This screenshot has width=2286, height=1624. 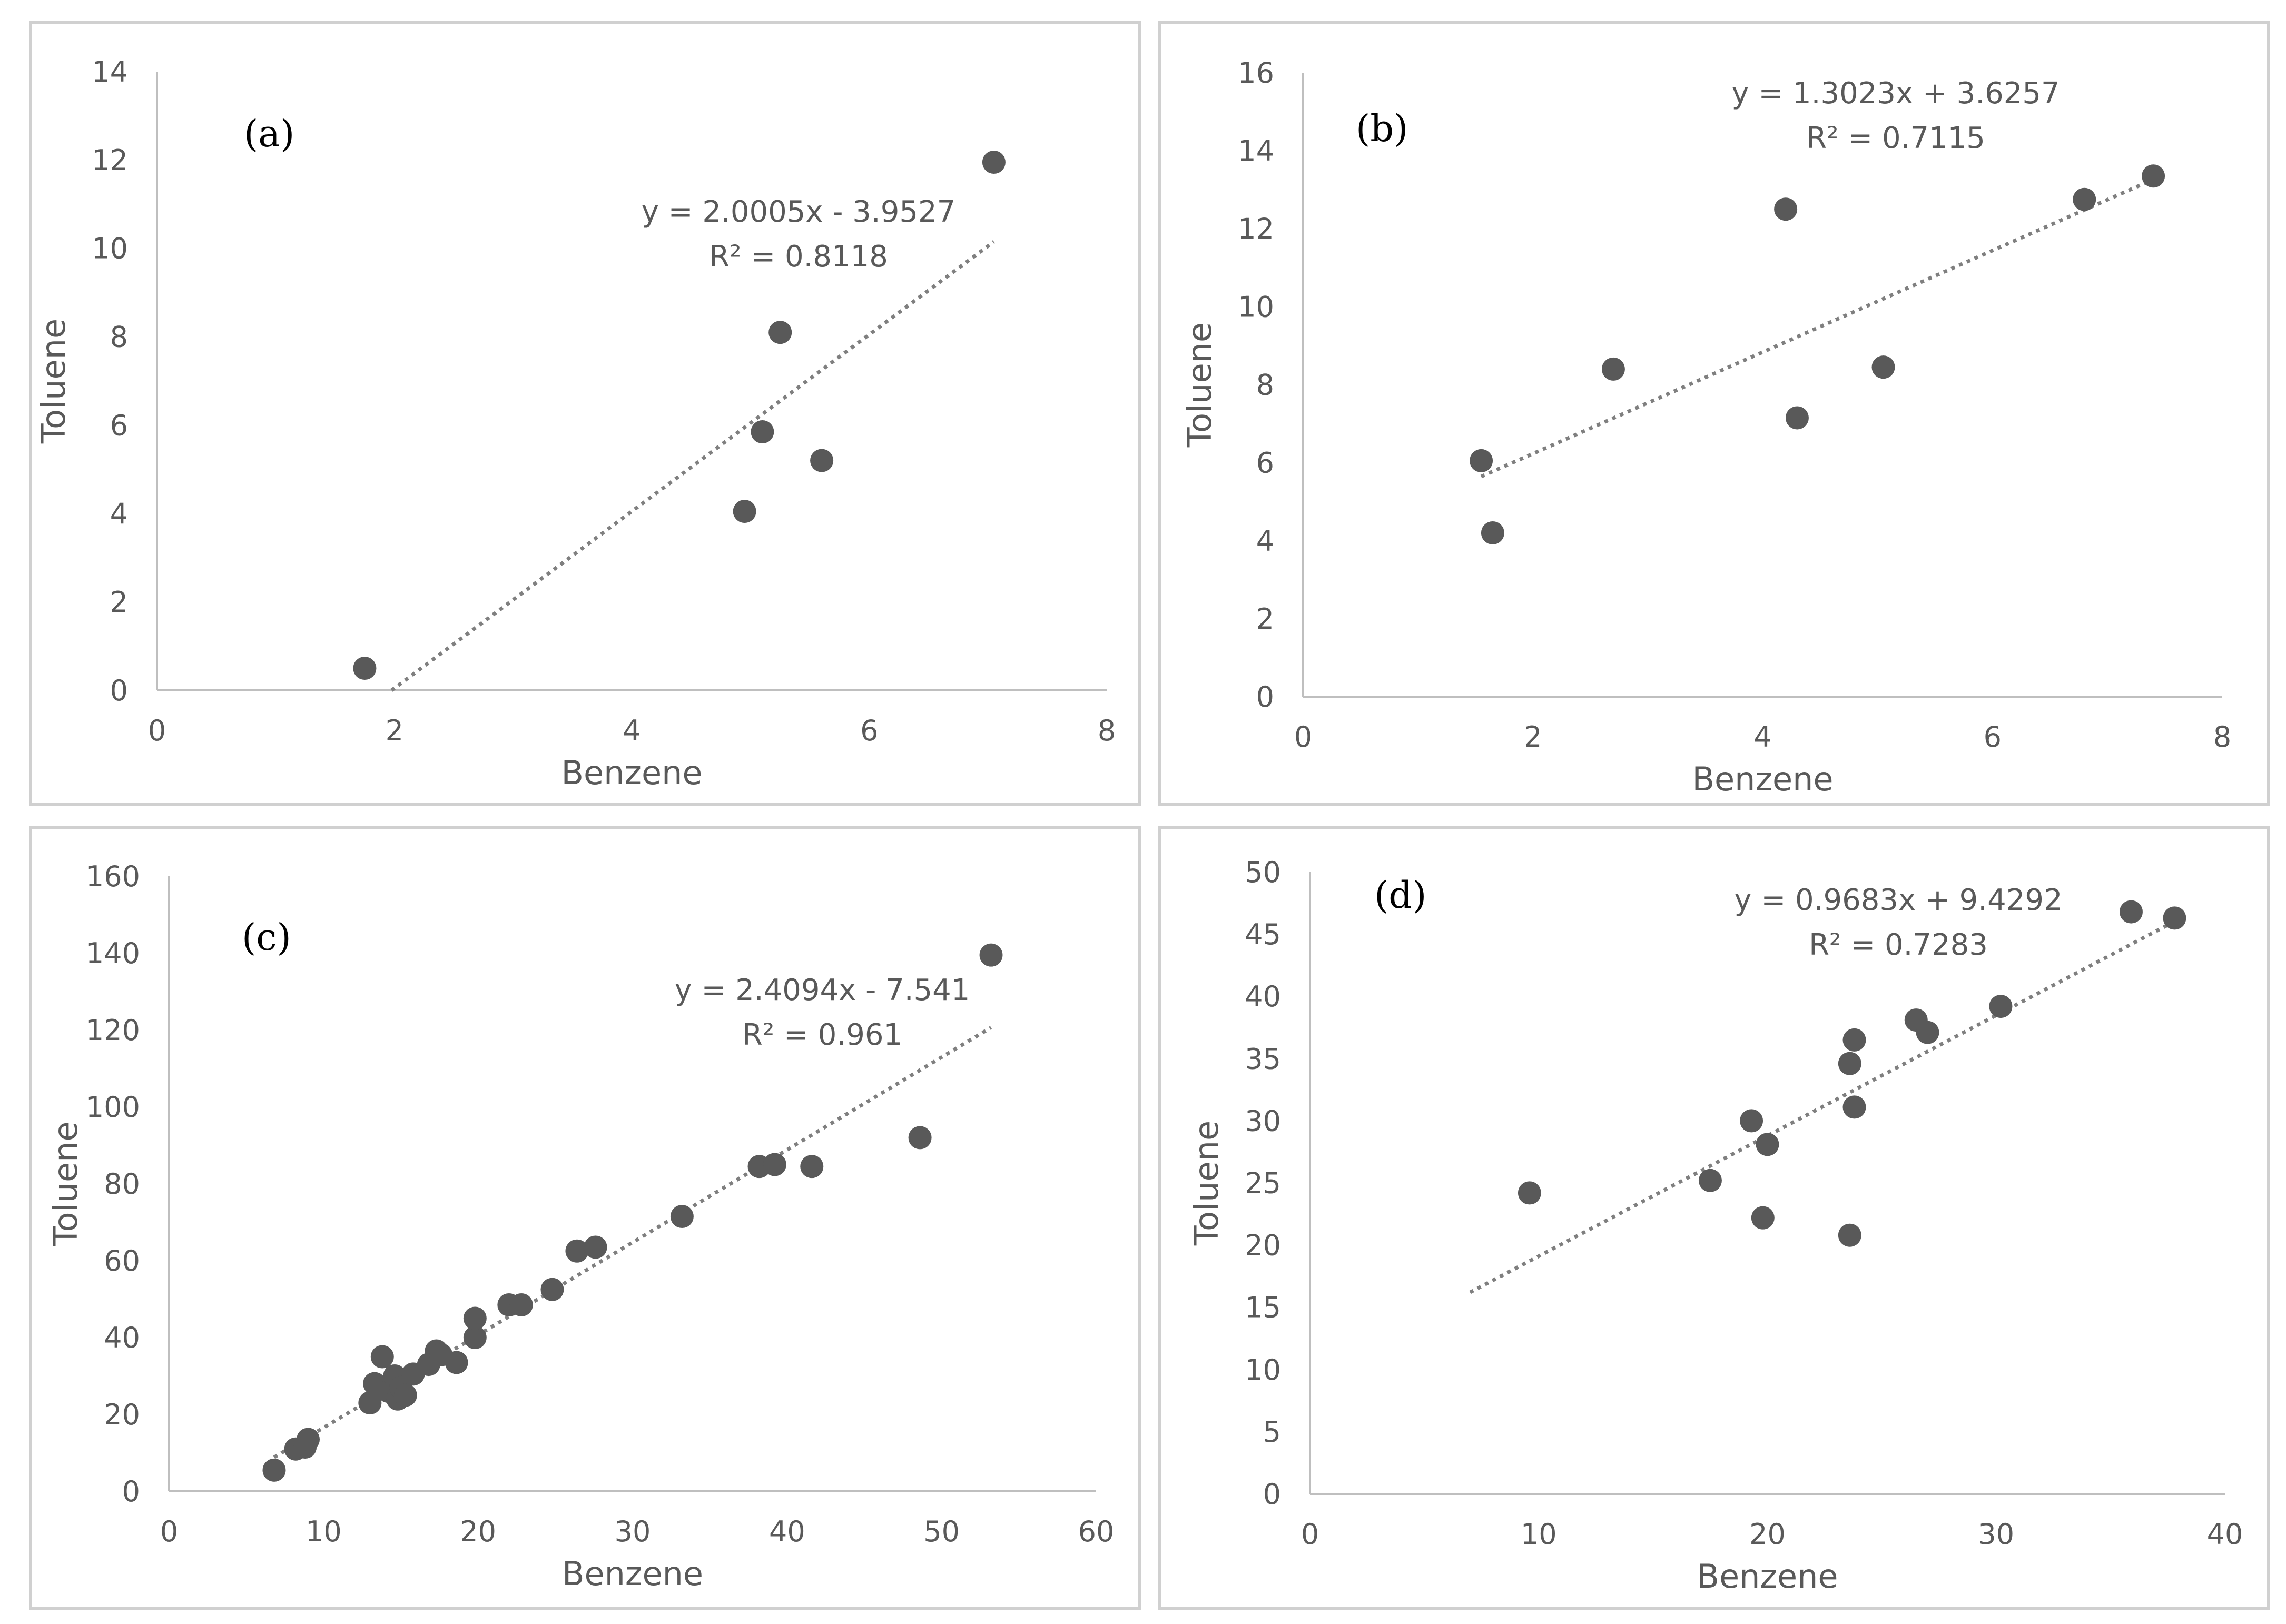 I want to click on y-tick-label: 160, so click(x=113, y=877).